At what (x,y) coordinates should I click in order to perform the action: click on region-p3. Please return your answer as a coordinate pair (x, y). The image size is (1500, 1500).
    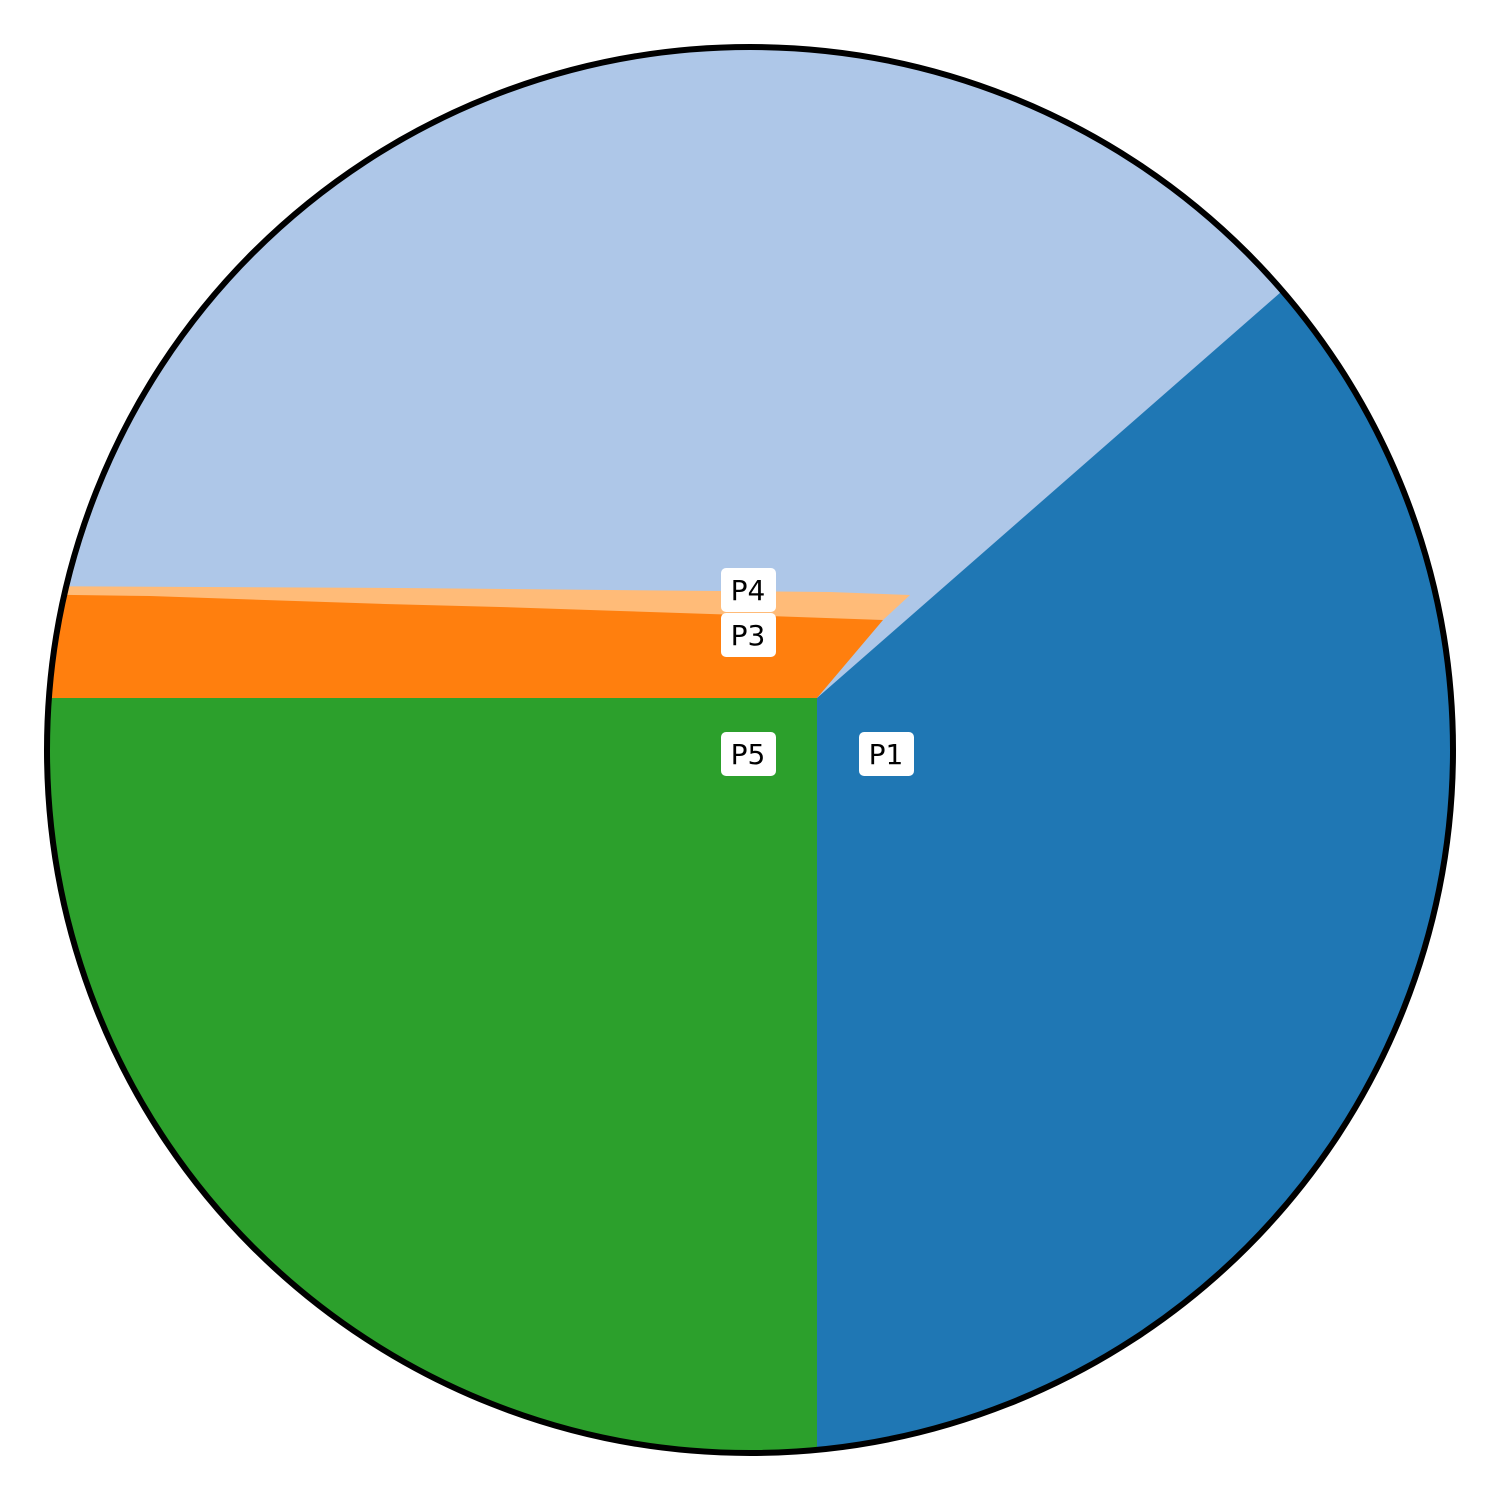
    Looking at the image, I should click on (465, 646).